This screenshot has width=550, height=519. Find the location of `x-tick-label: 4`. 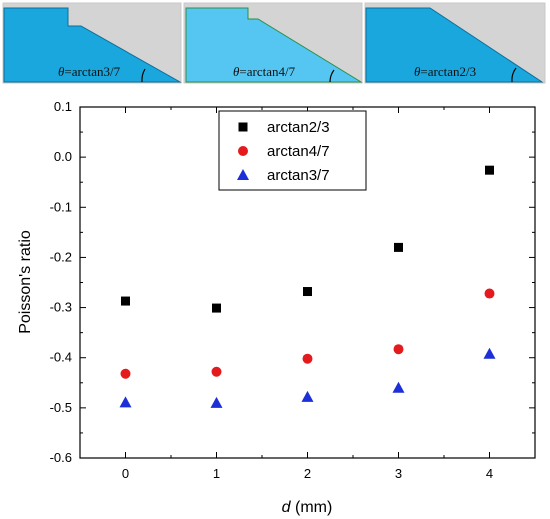

x-tick-label: 4 is located at coordinates (489, 473).